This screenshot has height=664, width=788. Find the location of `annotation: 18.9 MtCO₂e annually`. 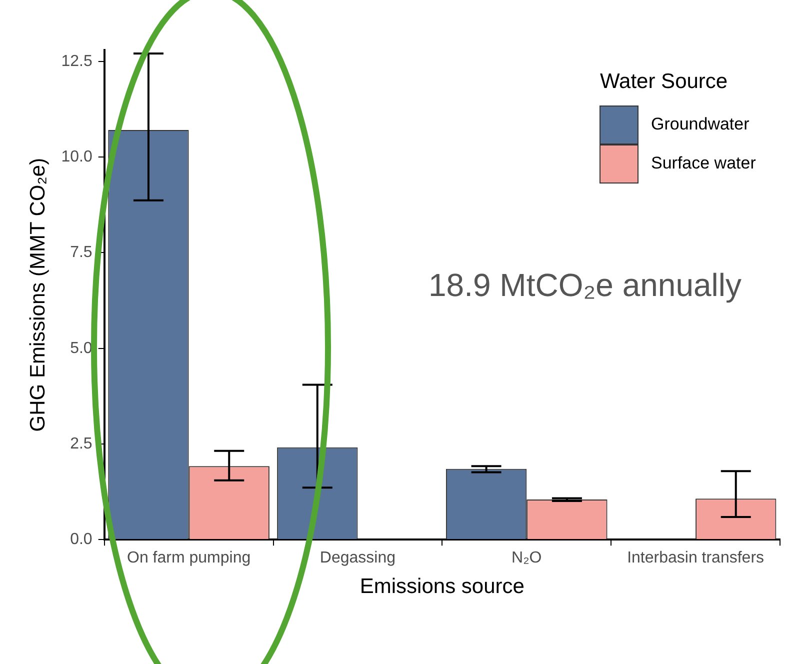

annotation: 18.9 MtCO₂e annually is located at coordinates (585, 284).